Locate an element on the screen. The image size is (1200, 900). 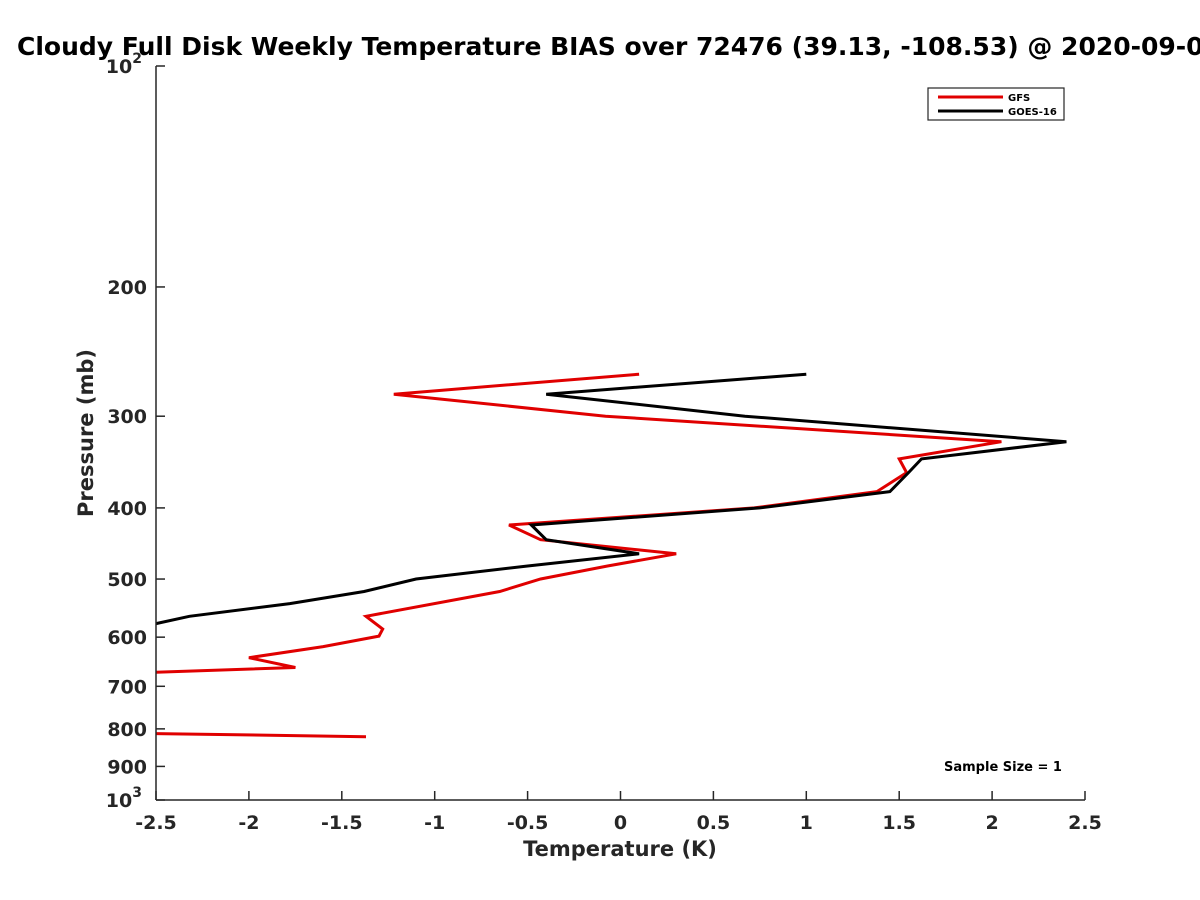
x-tick-label: -2.5 is located at coordinates (156, 823).